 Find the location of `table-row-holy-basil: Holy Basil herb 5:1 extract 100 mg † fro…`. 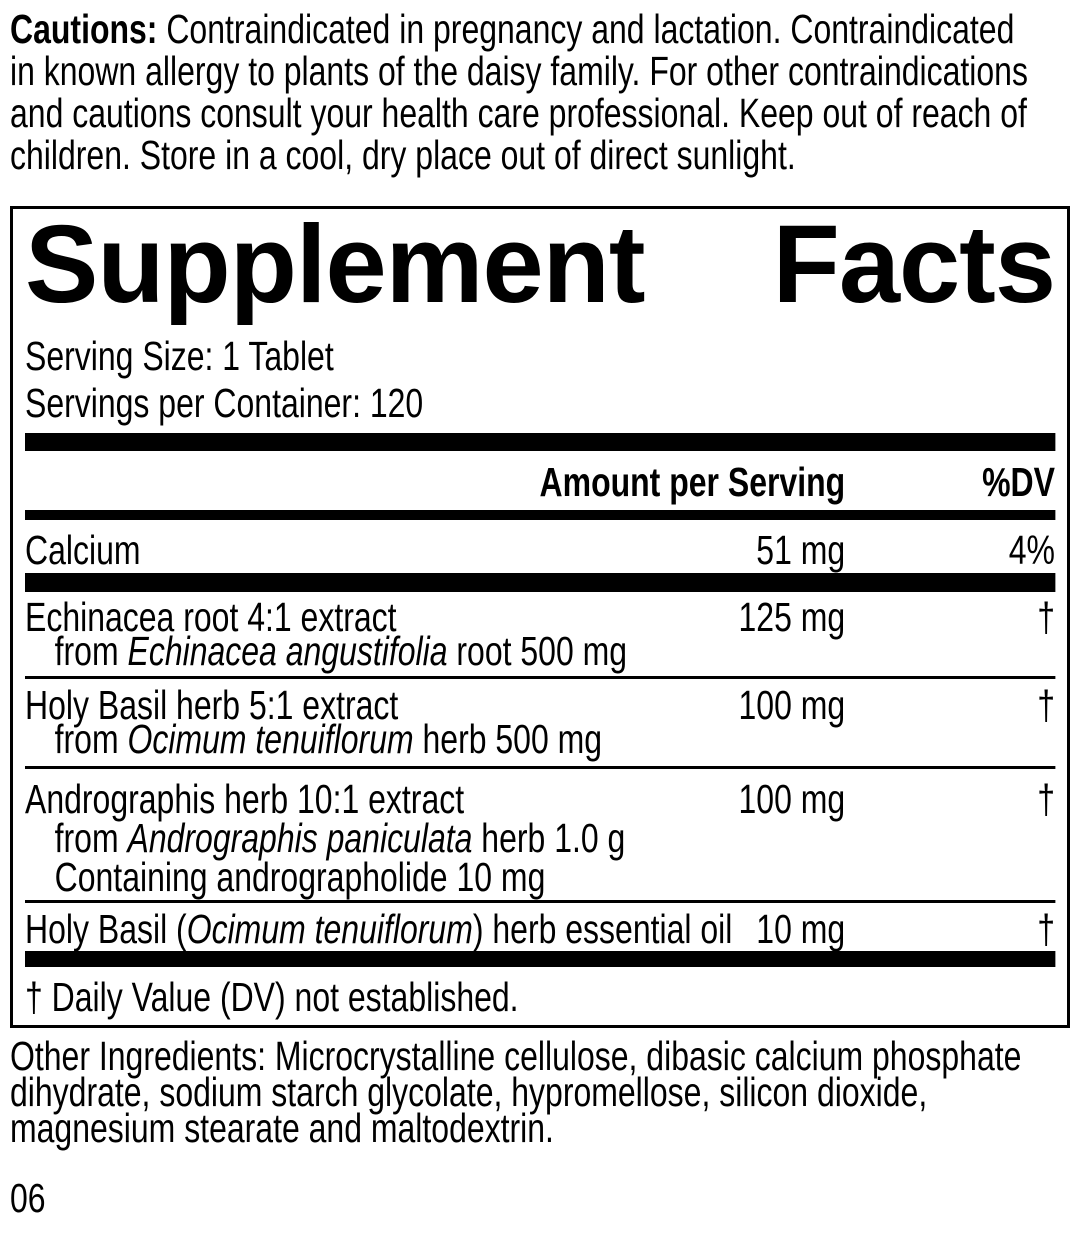

table-row-holy-basil: Holy Basil herb 5:1 extract 100 mg † fro… is located at coordinates (540, 722).